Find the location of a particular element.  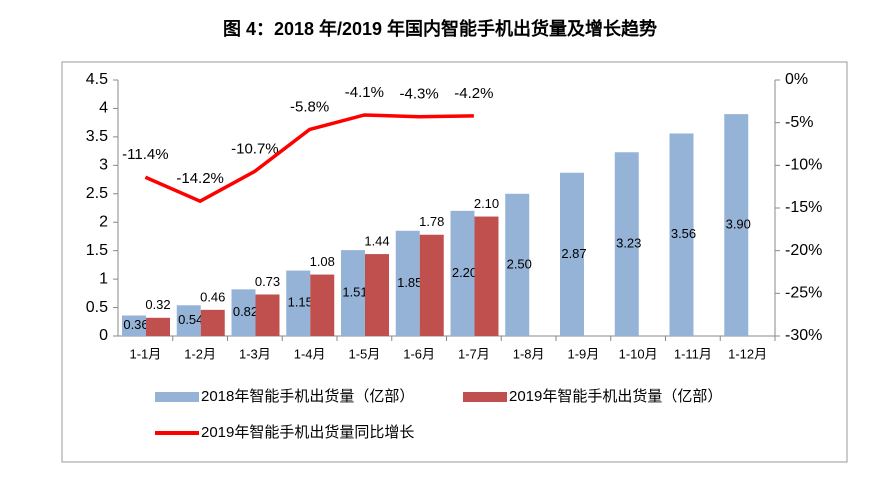

x-tick-label: 1-6月 is located at coordinates (419, 353).